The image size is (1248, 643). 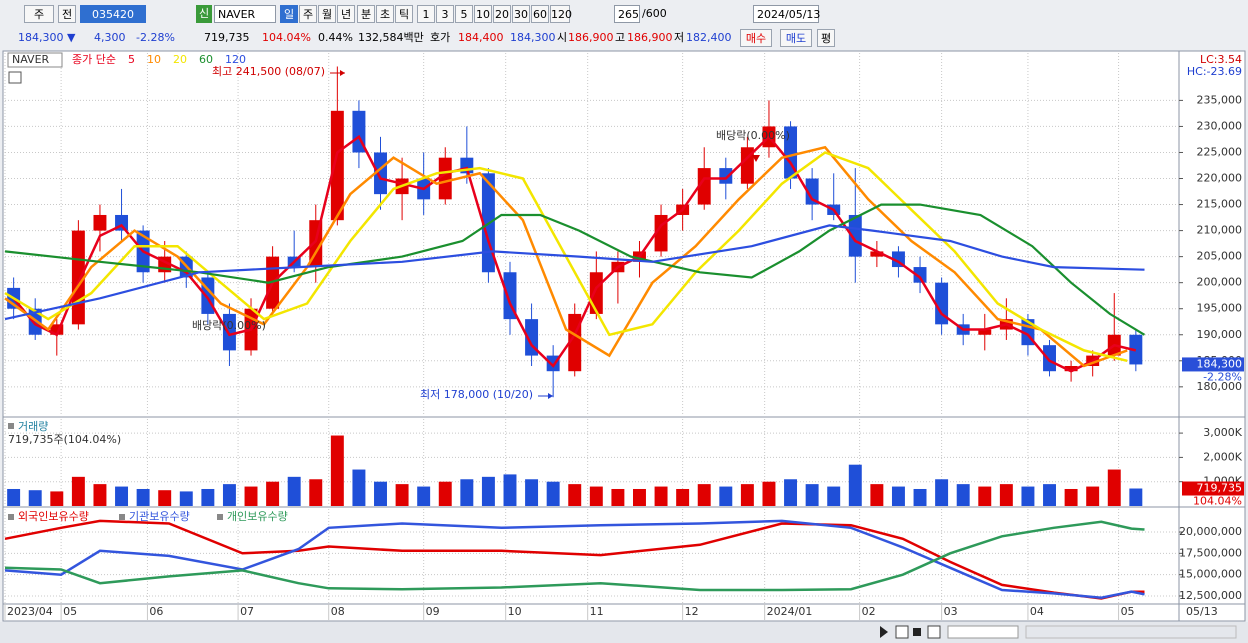 I want to click on last-value-badge, so click(x=1213, y=488).